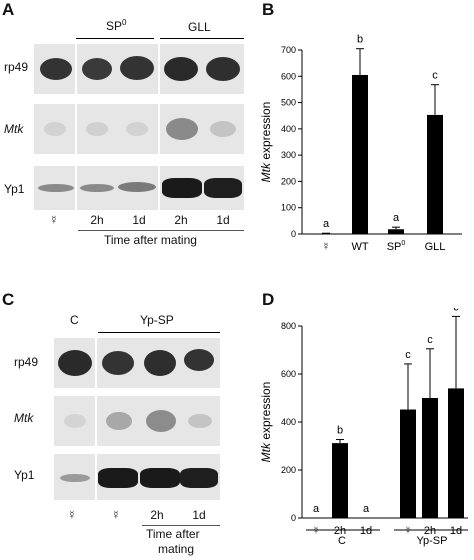  Describe the element at coordinates (176, 549) in the screenshot. I see `caption-mating: mating` at that location.